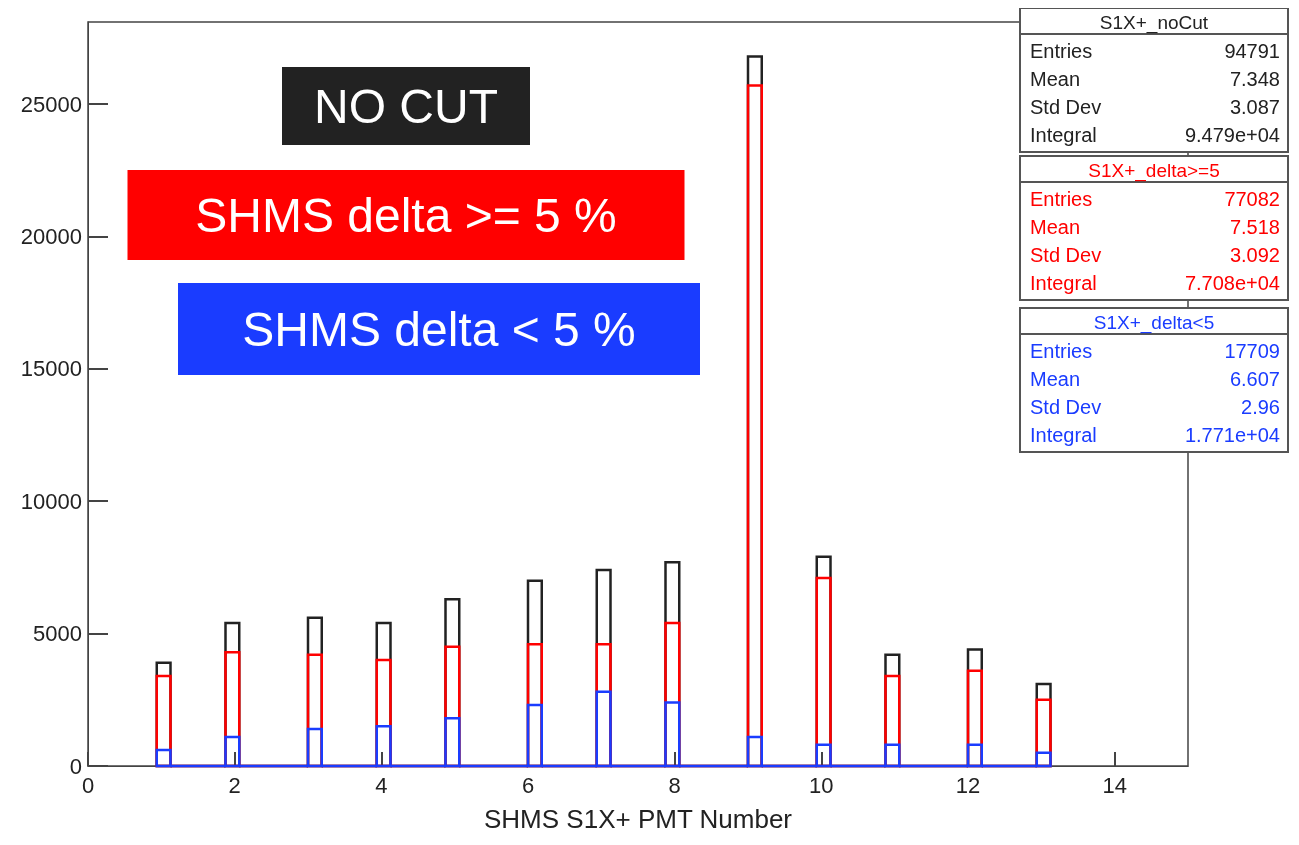 The width and height of the screenshot is (1299, 845). I want to click on annotation: SHMS delta < 5 %, so click(439, 329).